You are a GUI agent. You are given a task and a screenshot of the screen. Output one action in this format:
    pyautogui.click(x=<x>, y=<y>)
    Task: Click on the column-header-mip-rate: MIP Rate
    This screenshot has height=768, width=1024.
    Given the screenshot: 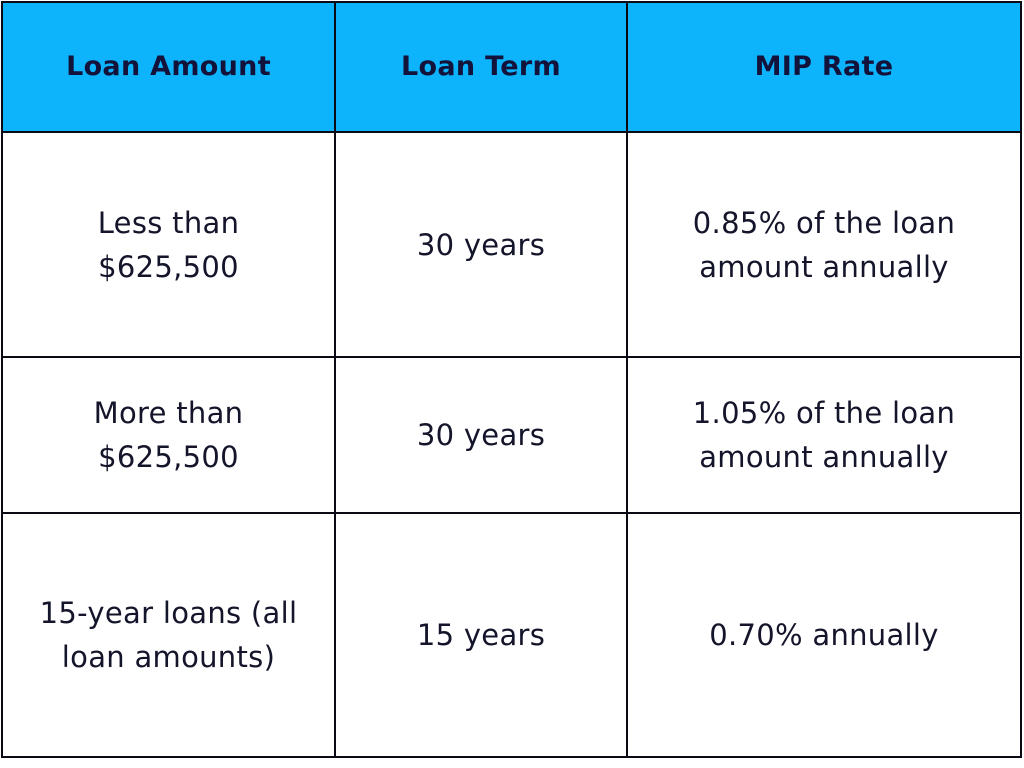 What is the action you would take?
    pyautogui.click(x=824, y=68)
    